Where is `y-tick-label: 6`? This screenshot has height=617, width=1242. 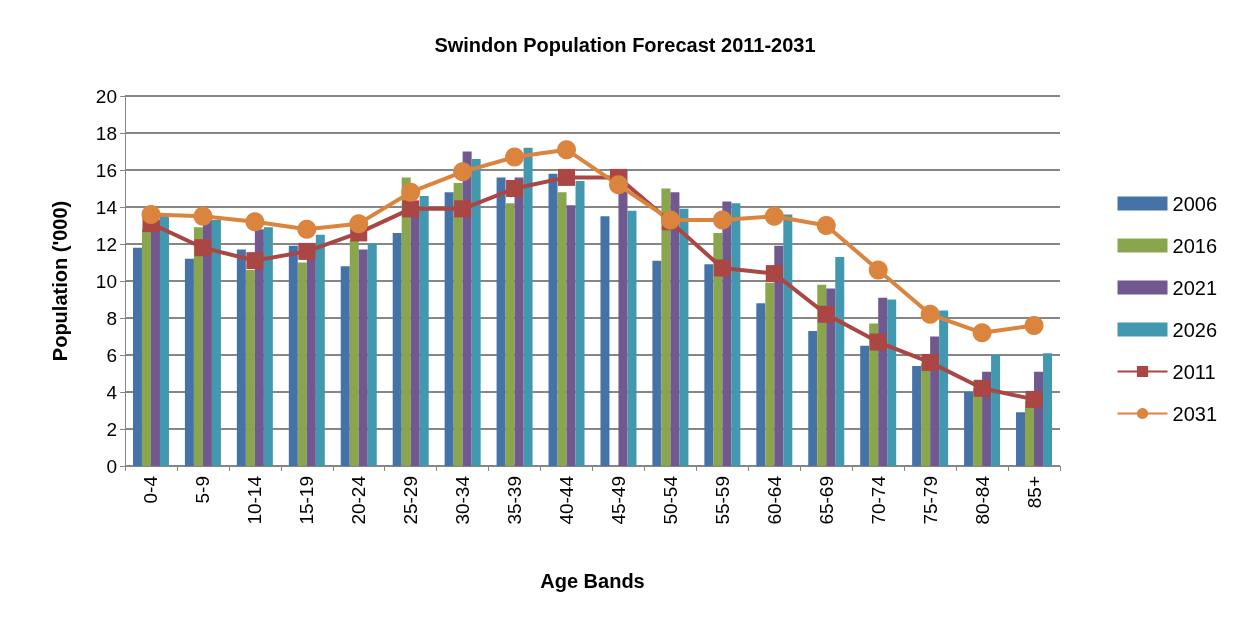 y-tick-label: 6 is located at coordinates (111, 355).